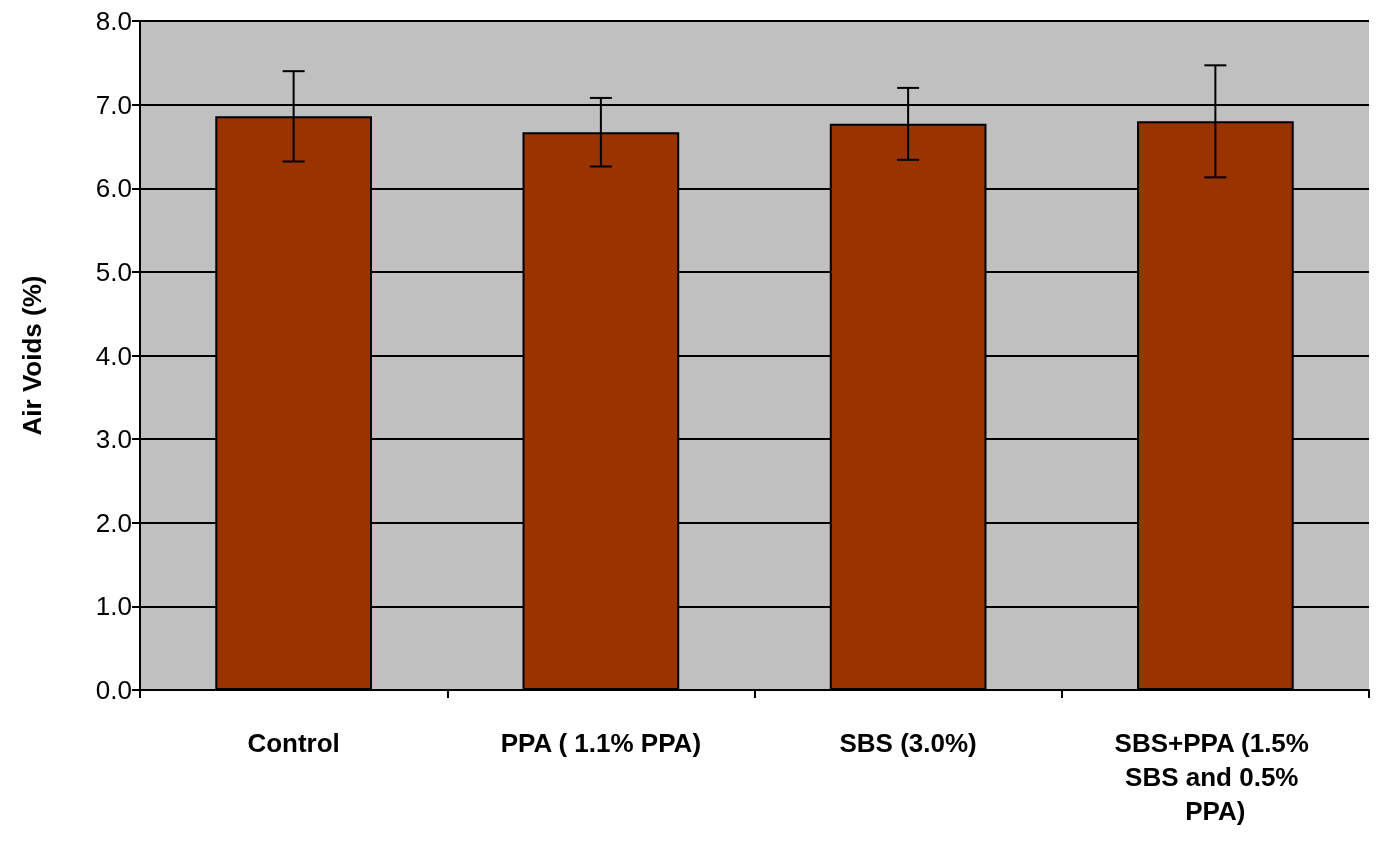 This screenshot has height=852, width=1379. I want to click on y-tick-label: 1.0, so click(113, 606).